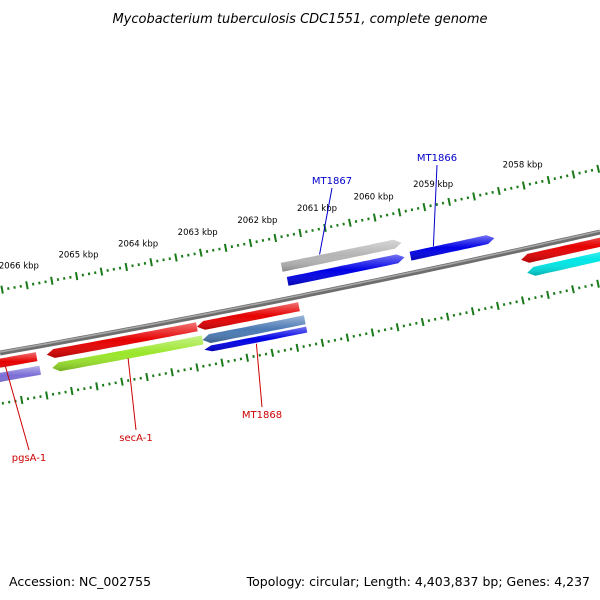 This screenshot has width=600, height=600. I want to click on kbp-label: 2066 kbp, so click(19, 266).